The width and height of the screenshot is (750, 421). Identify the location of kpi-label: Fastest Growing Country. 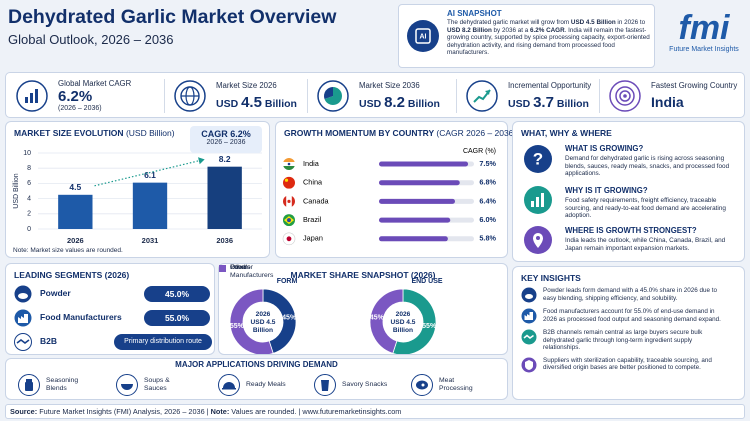
(694, 85).